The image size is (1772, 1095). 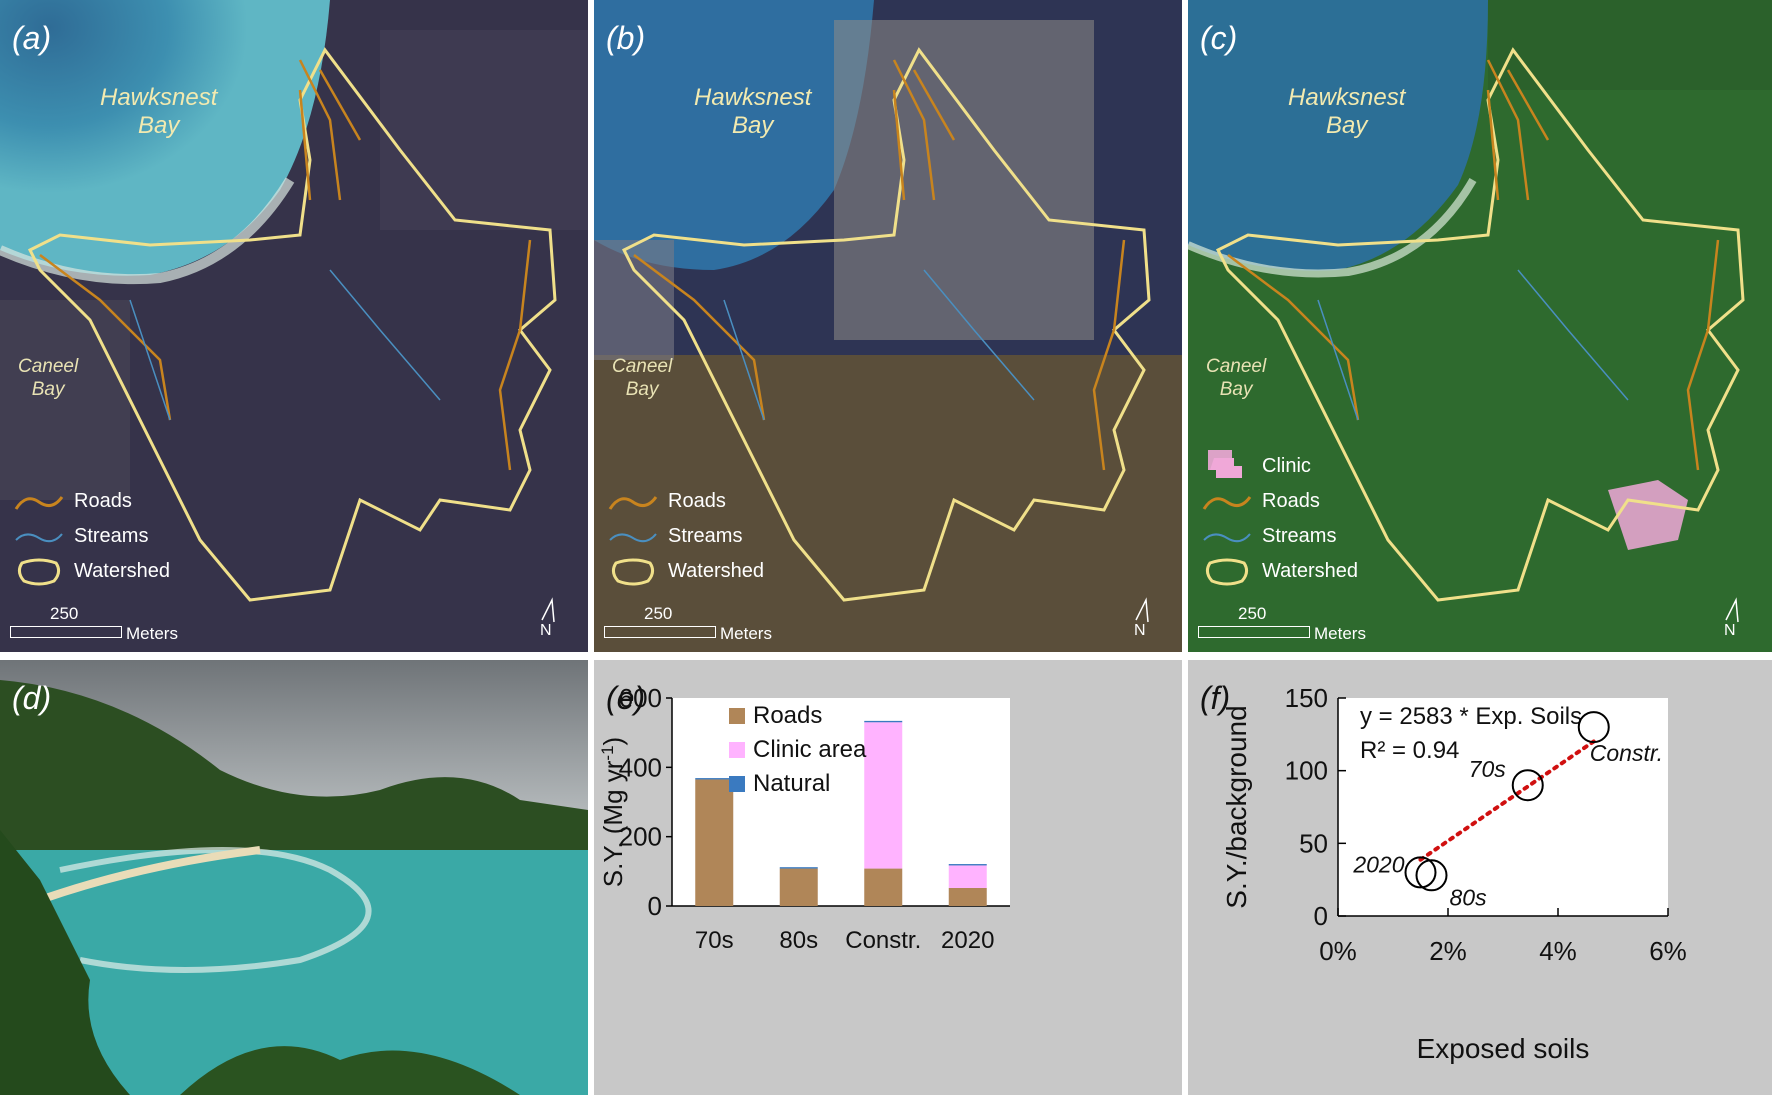 What do you see at coordinates (1236, 806) in the screenshot?
I see `y-axis-title: S.Y./background` at bounding box center [1236, 806].